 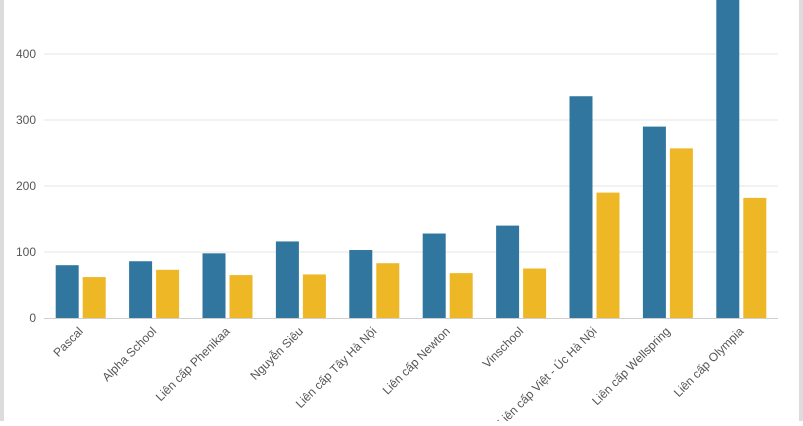 What do you see at coordinates (193, 364) in the screenshot?
I see `x-tick-label: Liên cấp Phenikaa` at bounding box center [193, 364].